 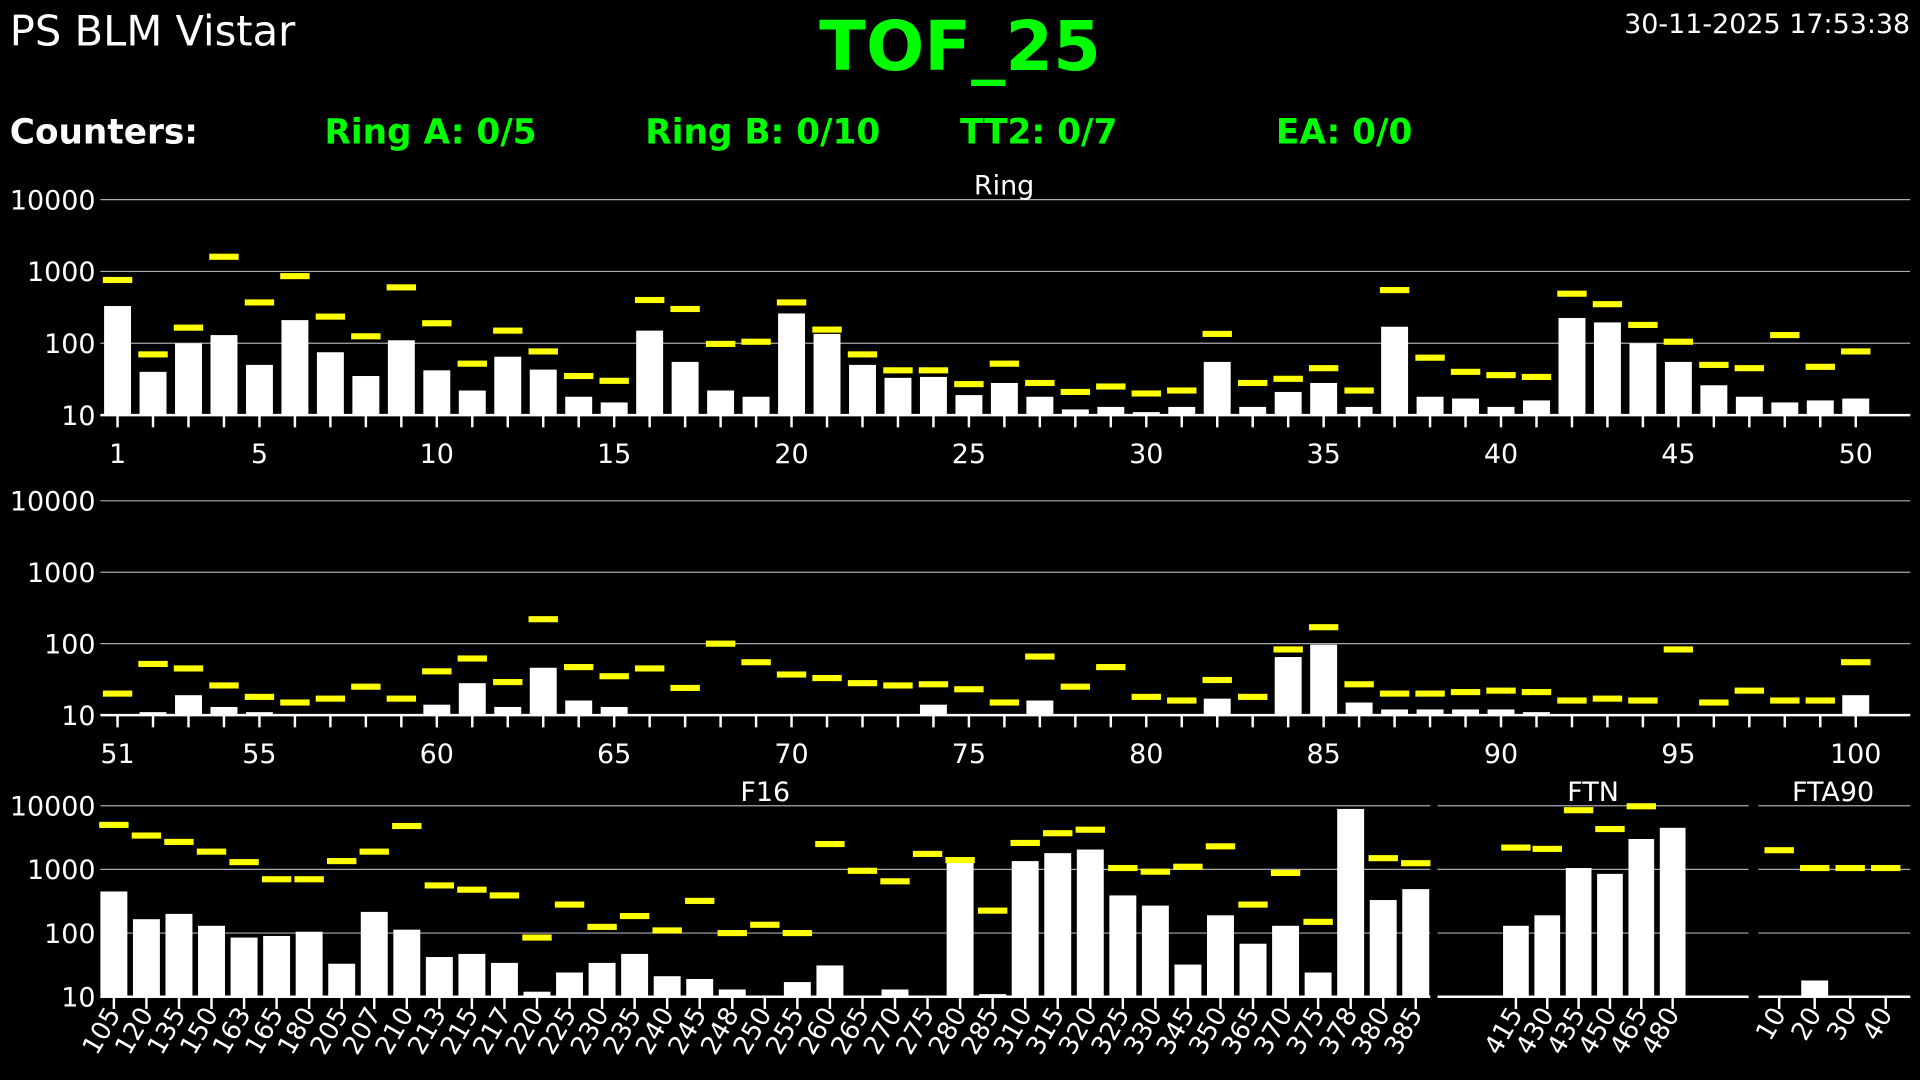 What do you see at coordinates (1771, 1023) in the screenshot?
I see `fta90-xtick-label: 10` at bounding box center [1771, 1023].